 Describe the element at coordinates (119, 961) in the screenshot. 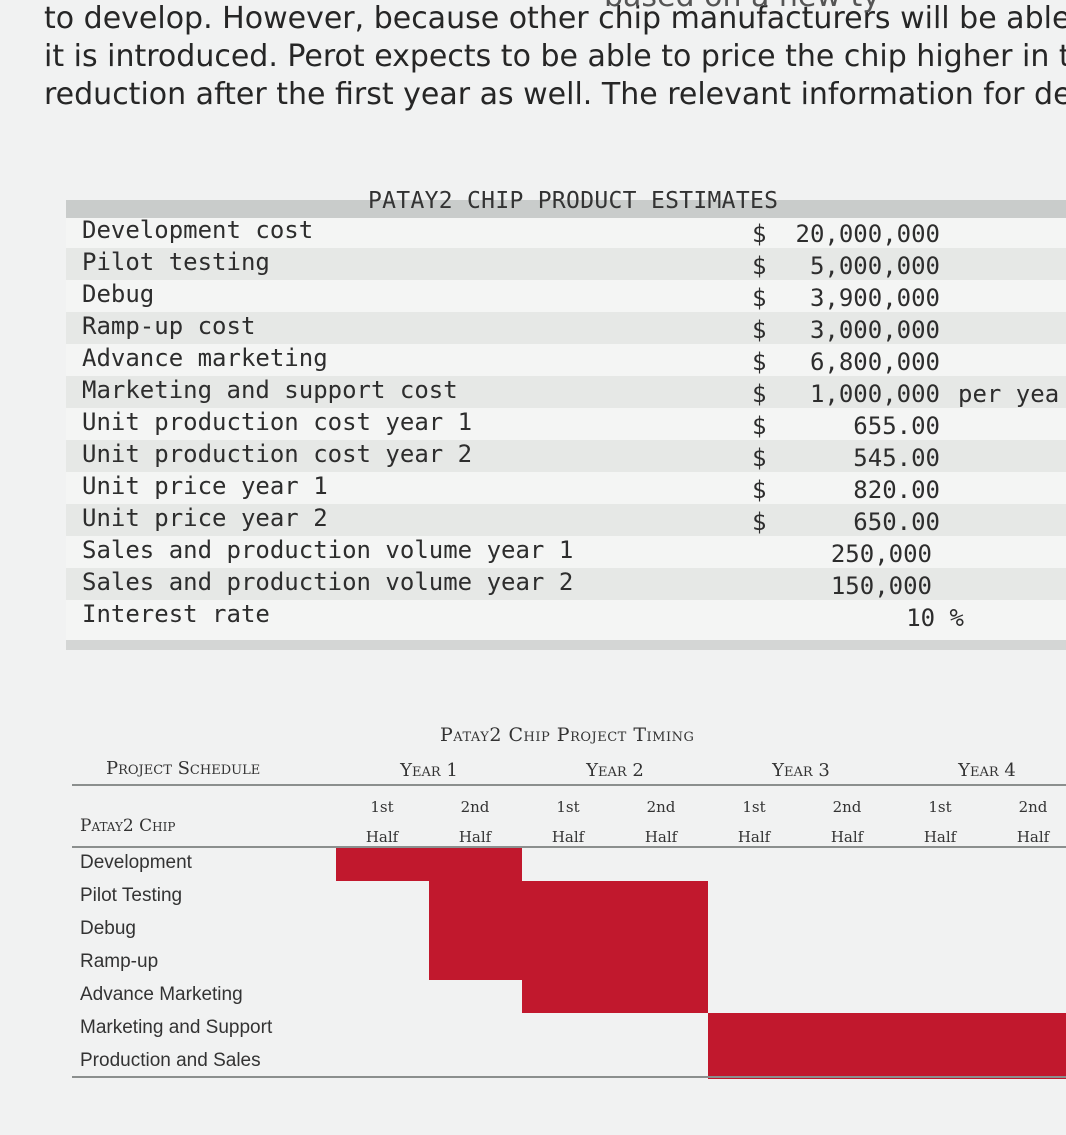

I see `task-label: Ramp-up` at that location.